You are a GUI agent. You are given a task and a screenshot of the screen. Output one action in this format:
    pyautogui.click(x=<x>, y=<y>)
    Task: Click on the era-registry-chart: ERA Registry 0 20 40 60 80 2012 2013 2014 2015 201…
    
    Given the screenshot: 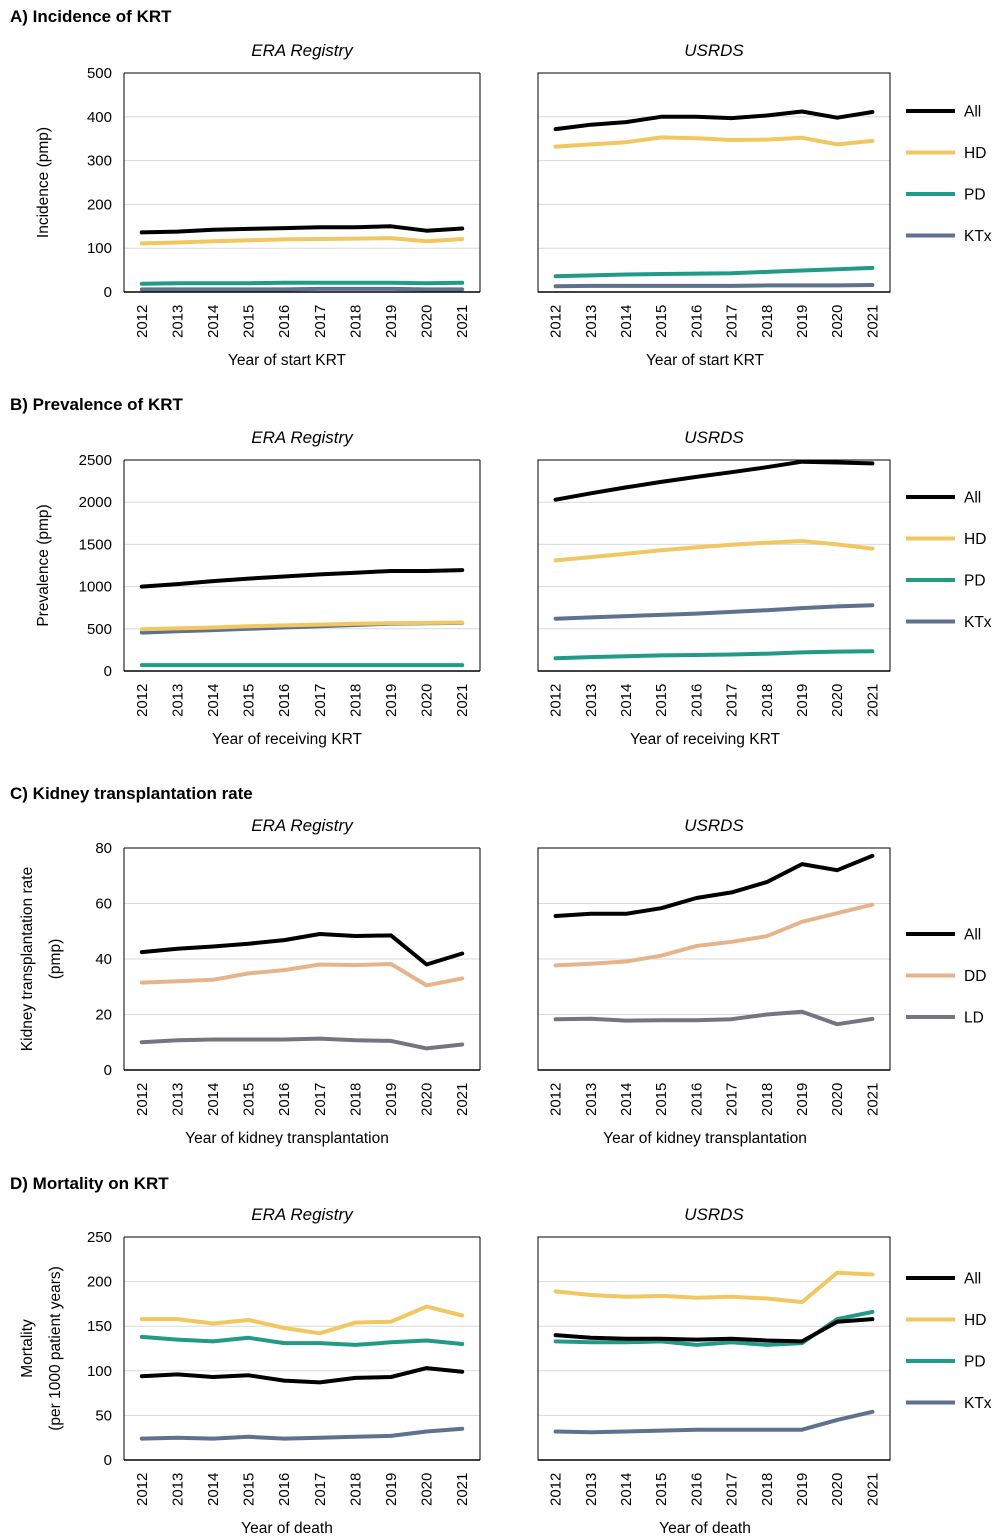 What is the action you would take?
    pyautogui.click(x=288, y=981)
    